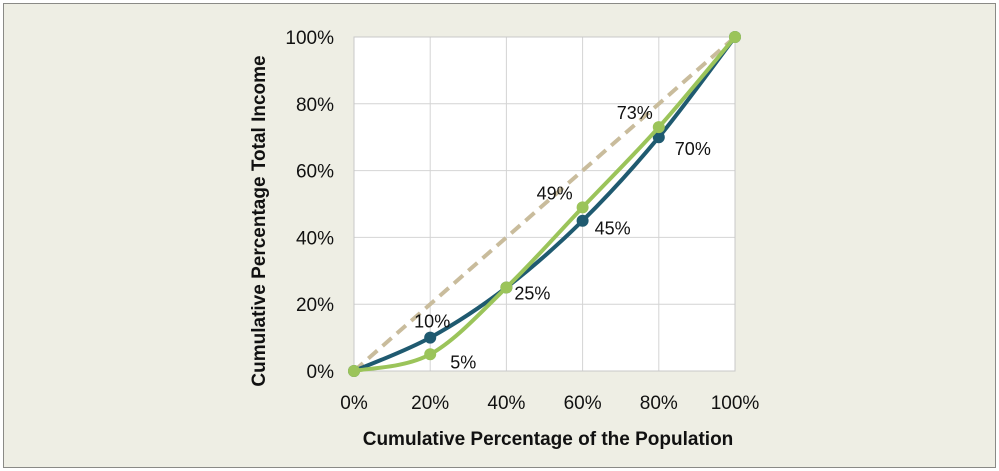 The image size is (999, 471). Describe the element at coordinates (309, 38) in the screenshot. I see `y-tick-label: 100%` at that location.